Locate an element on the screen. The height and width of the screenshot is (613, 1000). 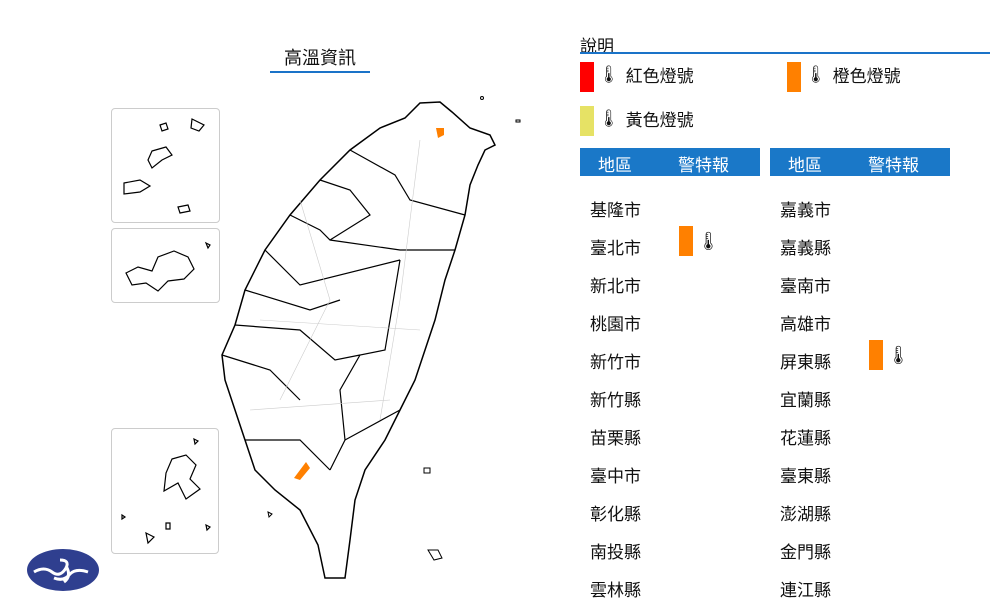
region-left-1: 臺北市 is located at coordinates (615, 249).